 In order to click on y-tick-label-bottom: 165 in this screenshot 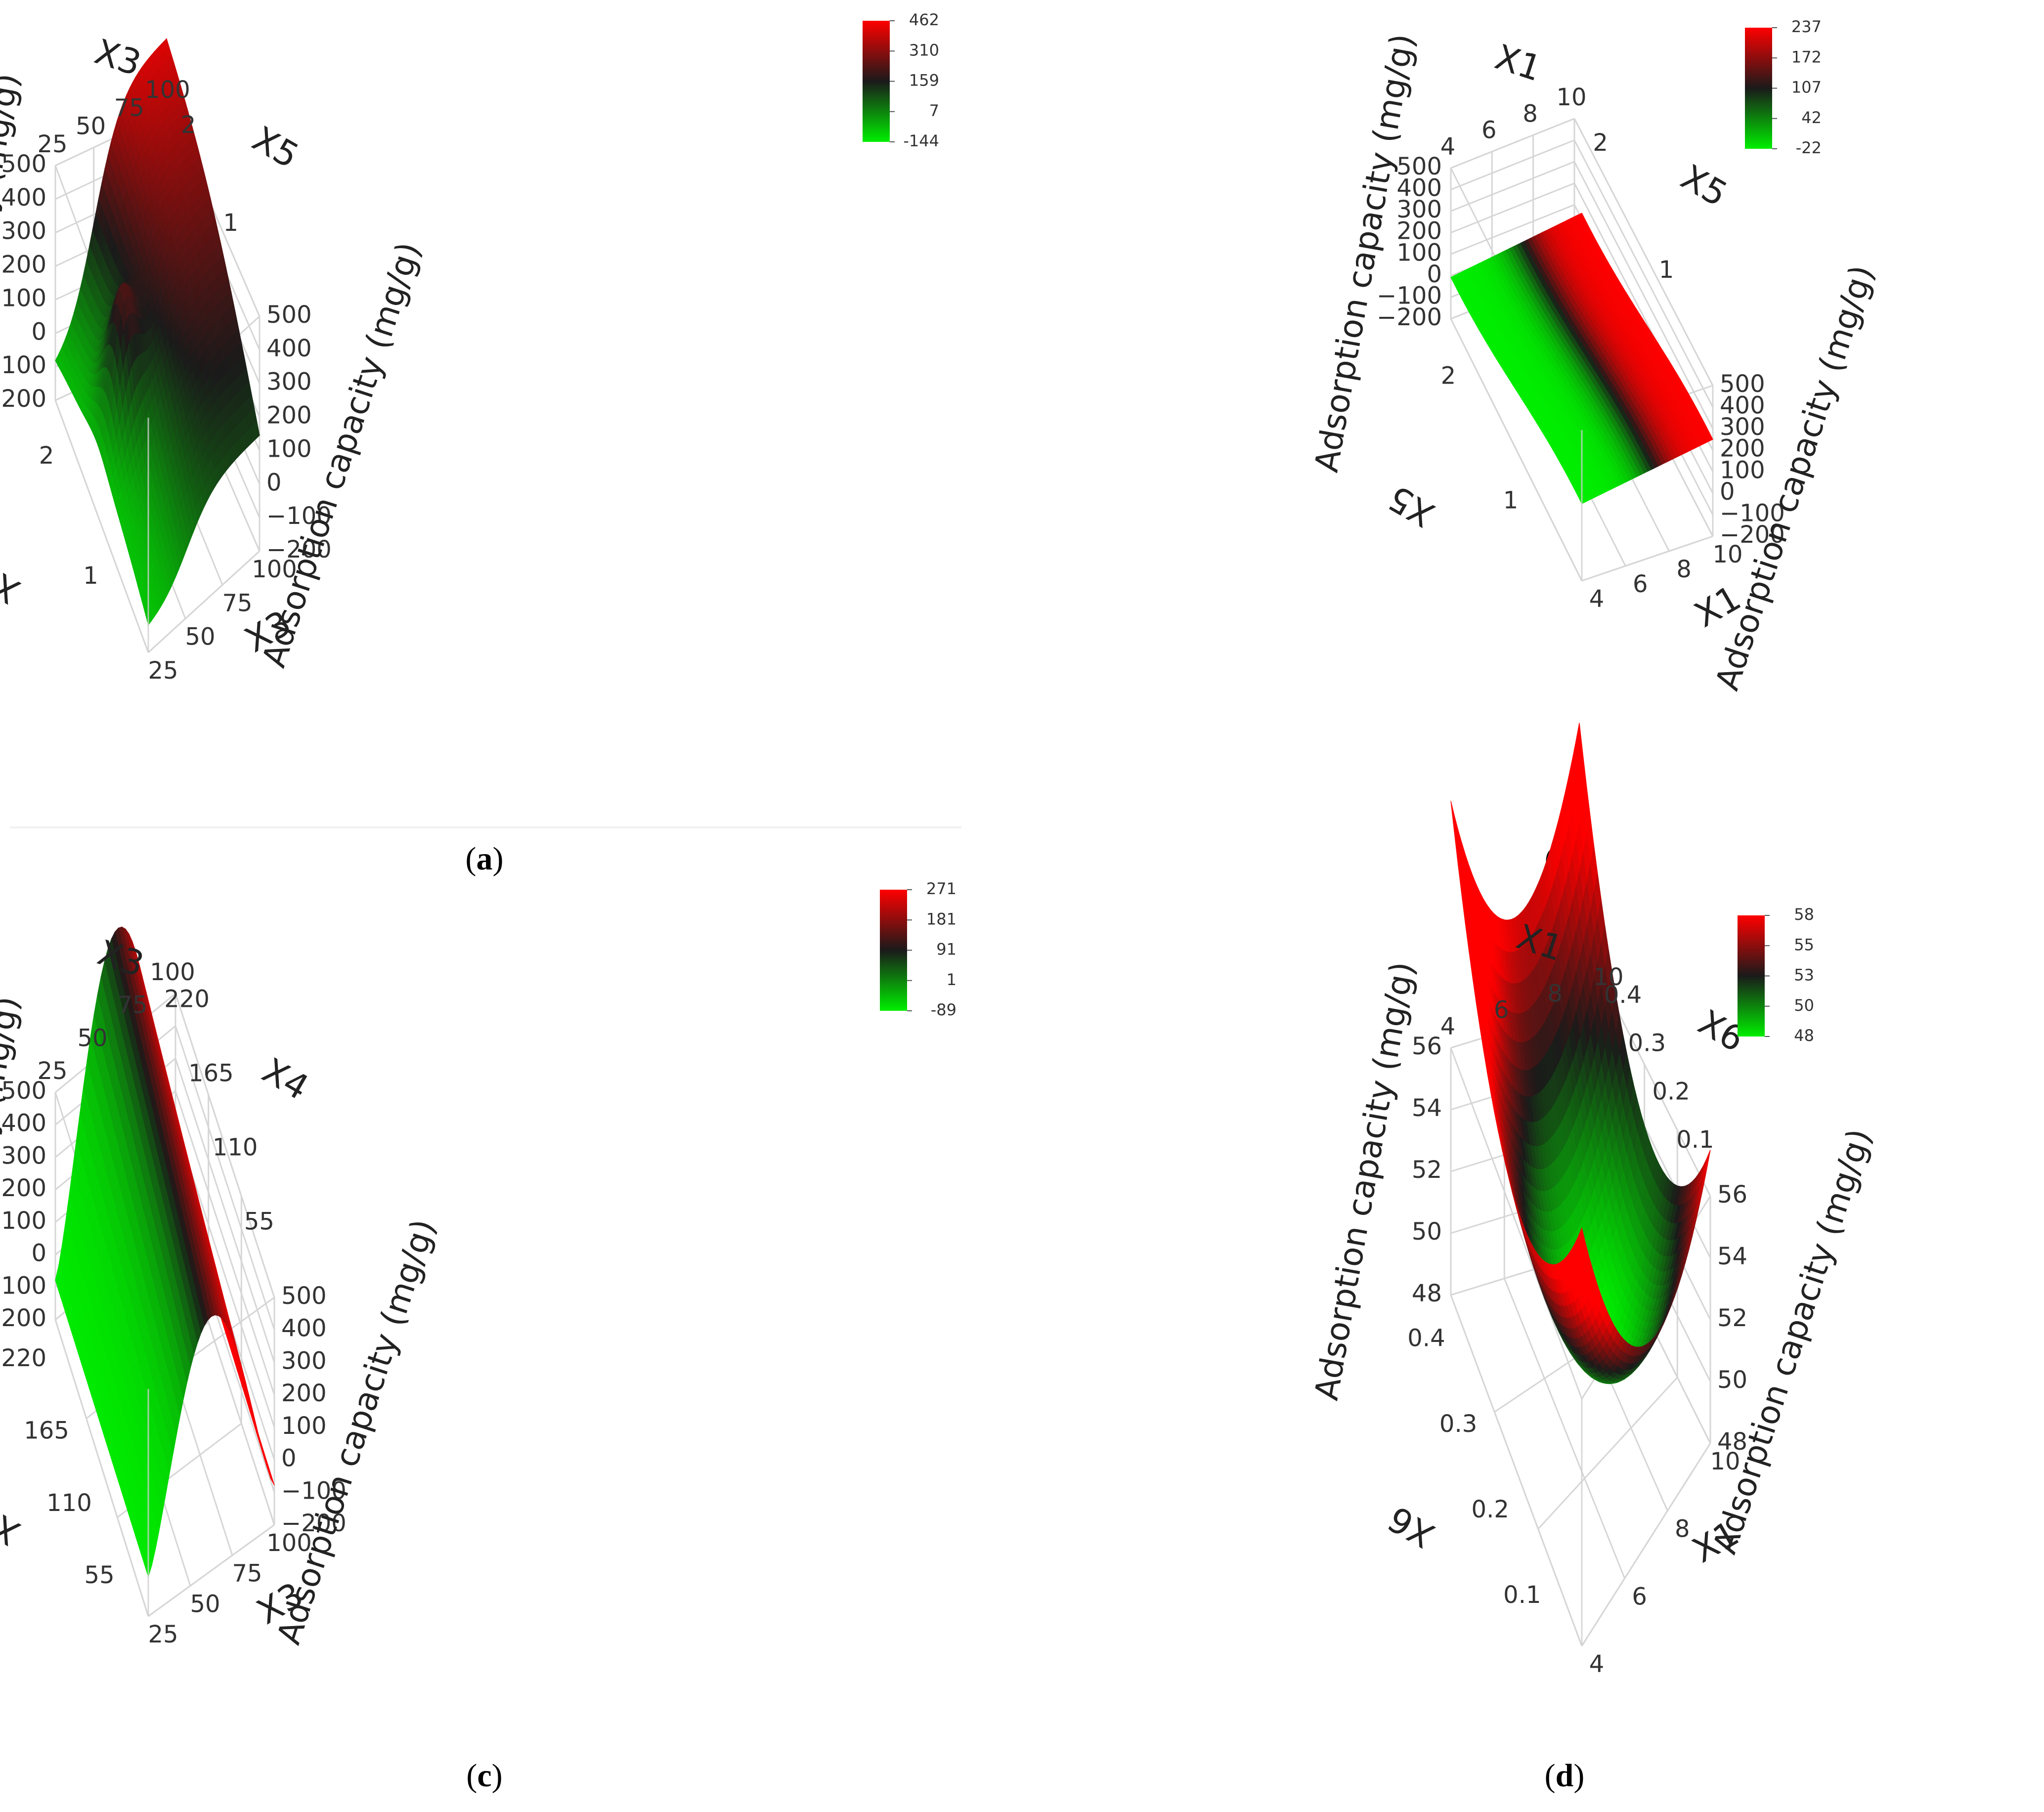, I will do `click(46, 1431)`.